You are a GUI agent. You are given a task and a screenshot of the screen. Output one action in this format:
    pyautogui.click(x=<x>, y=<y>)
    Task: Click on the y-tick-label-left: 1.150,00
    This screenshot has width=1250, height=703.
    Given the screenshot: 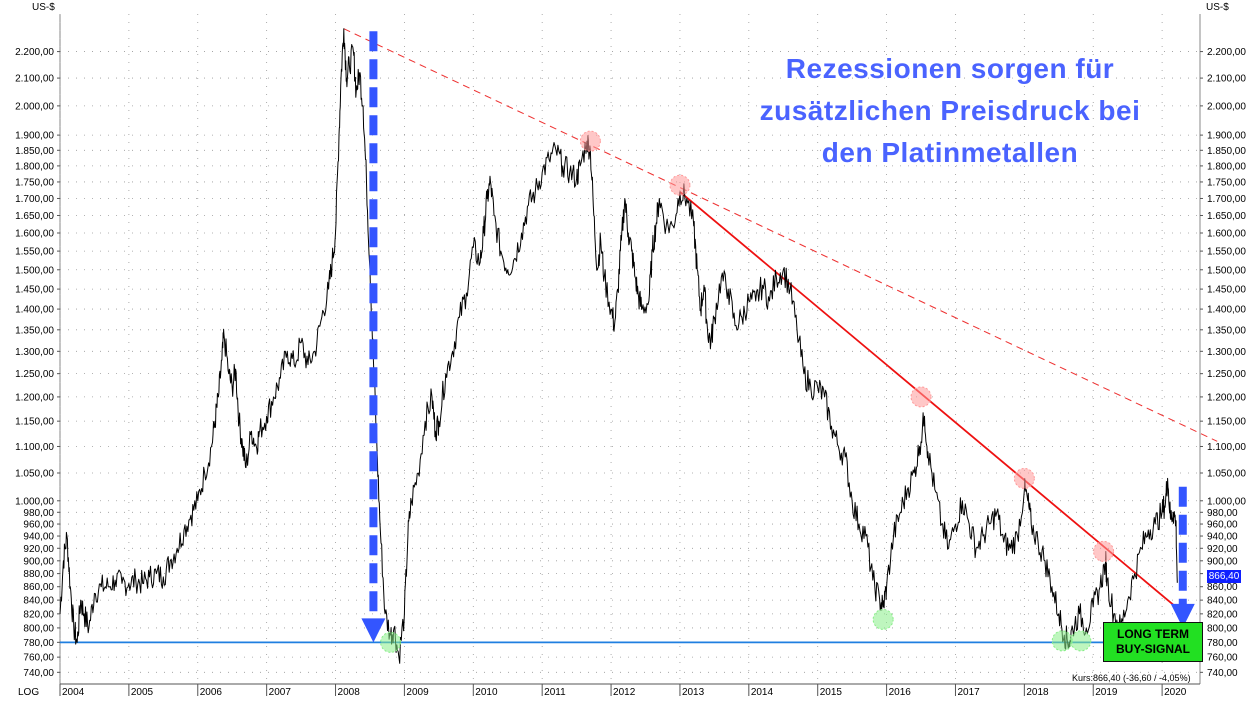 What is the action you would take?
    pyautogui.click(x=34, y=422)
    